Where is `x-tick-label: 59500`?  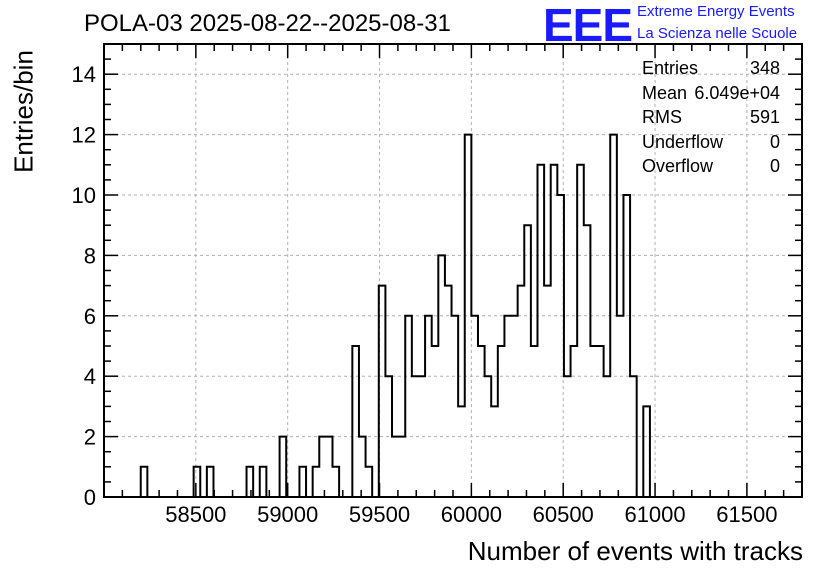 x-tick-label: 59500 is located at coordinates (379, 514).